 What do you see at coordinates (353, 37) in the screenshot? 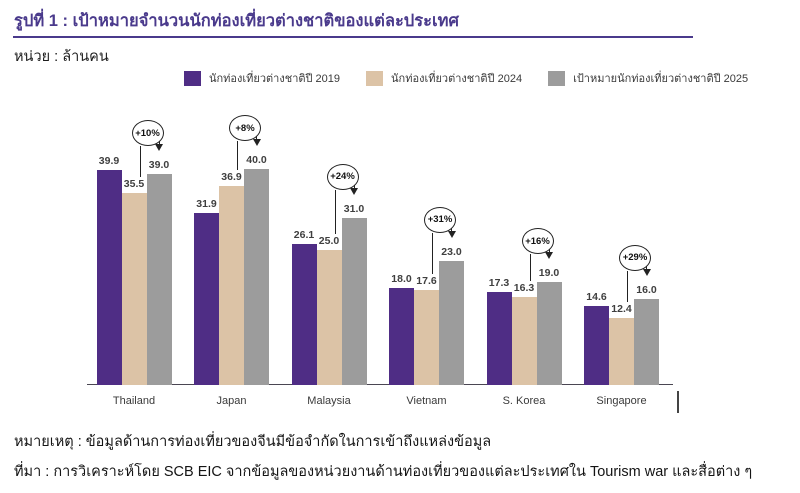
I see `title-underline` at bounding box center [353, 37].